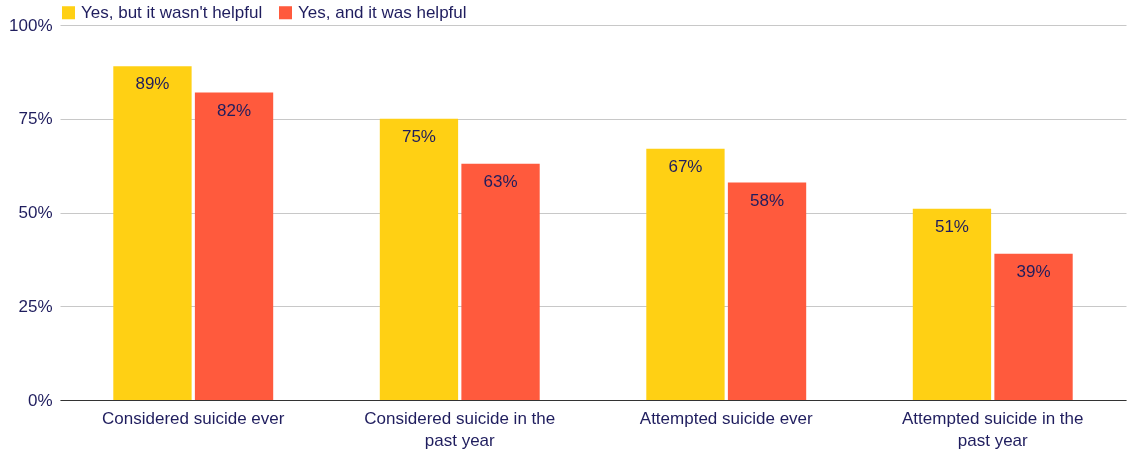  Describe the element at coordinates (35, 119) in the screenshot. I see `y-tick-label: 75%` at that location.